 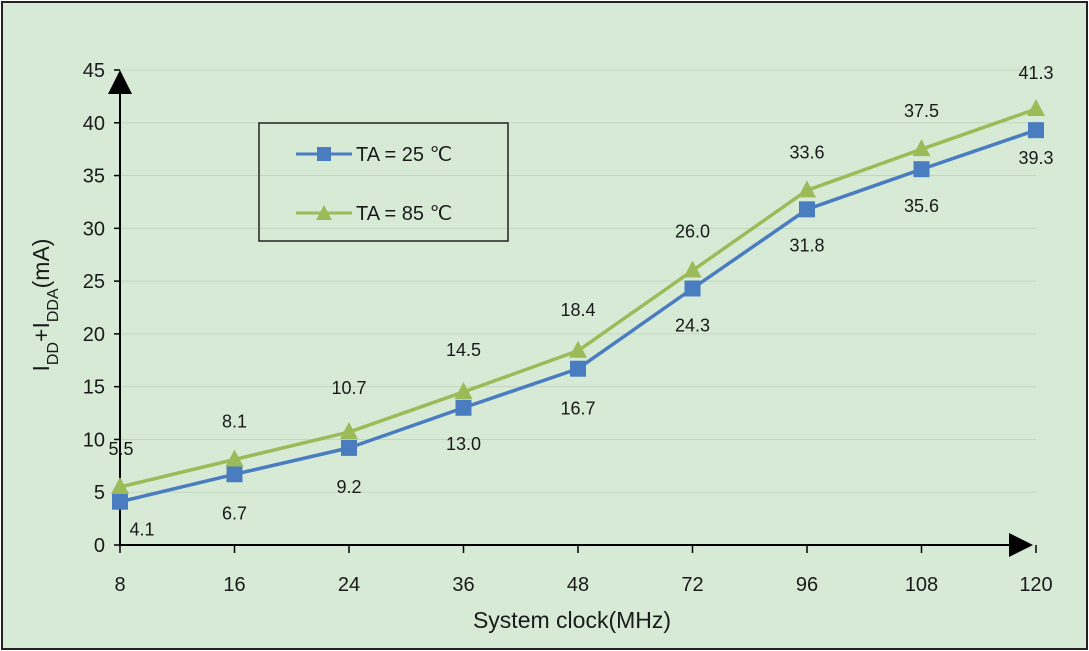 What do you see at coordinates (807, 585) in the screenshot?
I see `x-tick-label-96: 96` at bounding box center [807, 585].